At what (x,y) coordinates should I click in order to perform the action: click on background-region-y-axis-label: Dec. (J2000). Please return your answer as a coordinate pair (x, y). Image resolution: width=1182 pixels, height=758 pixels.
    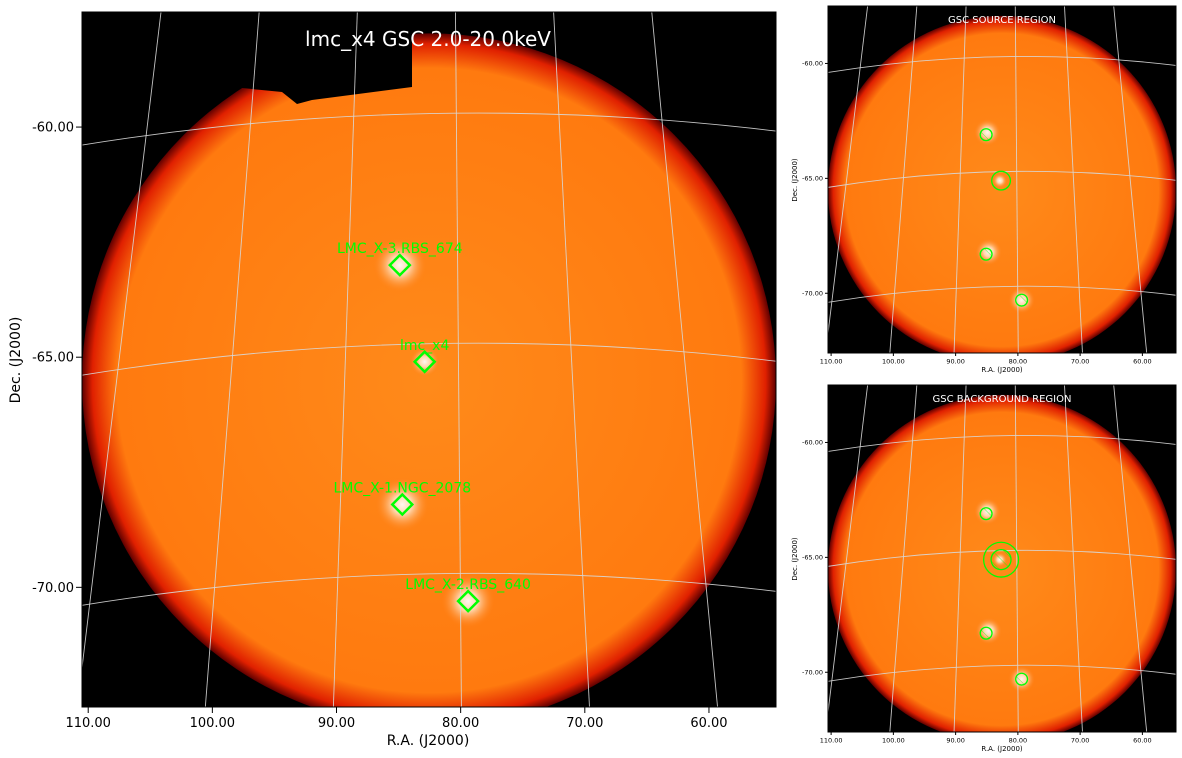
    Looking at the image, I should click on (795, 559).